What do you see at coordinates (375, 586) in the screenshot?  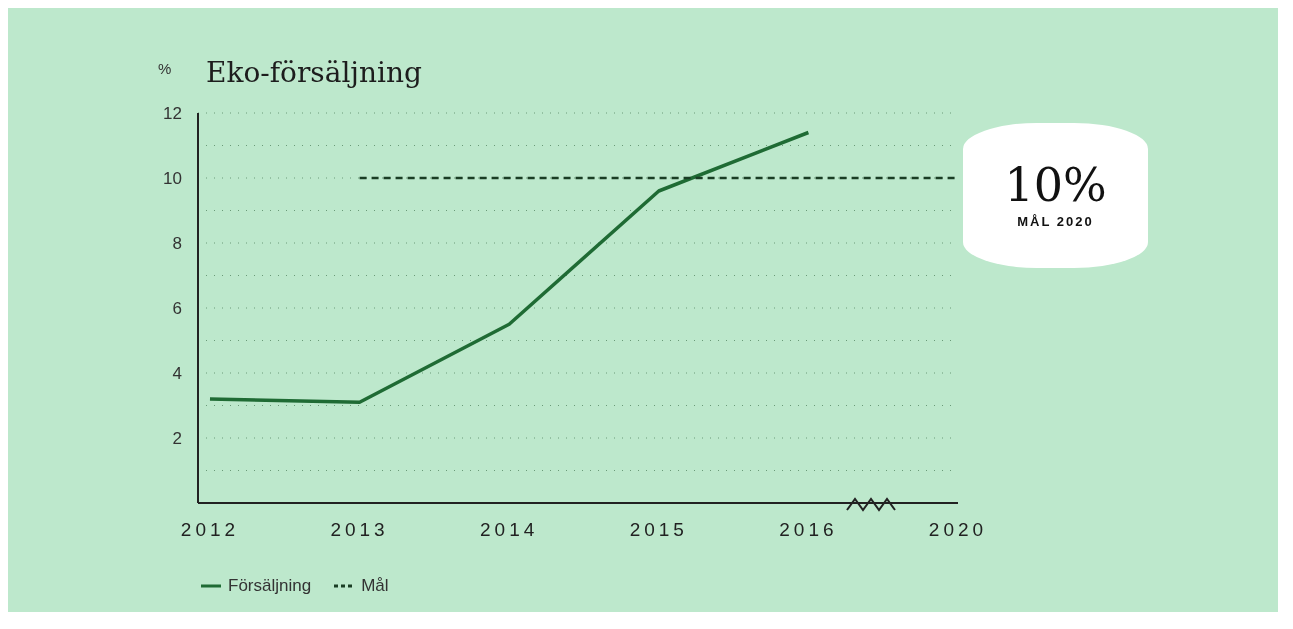 I see `legend-label: Mål` at bounding box center [375, 586].